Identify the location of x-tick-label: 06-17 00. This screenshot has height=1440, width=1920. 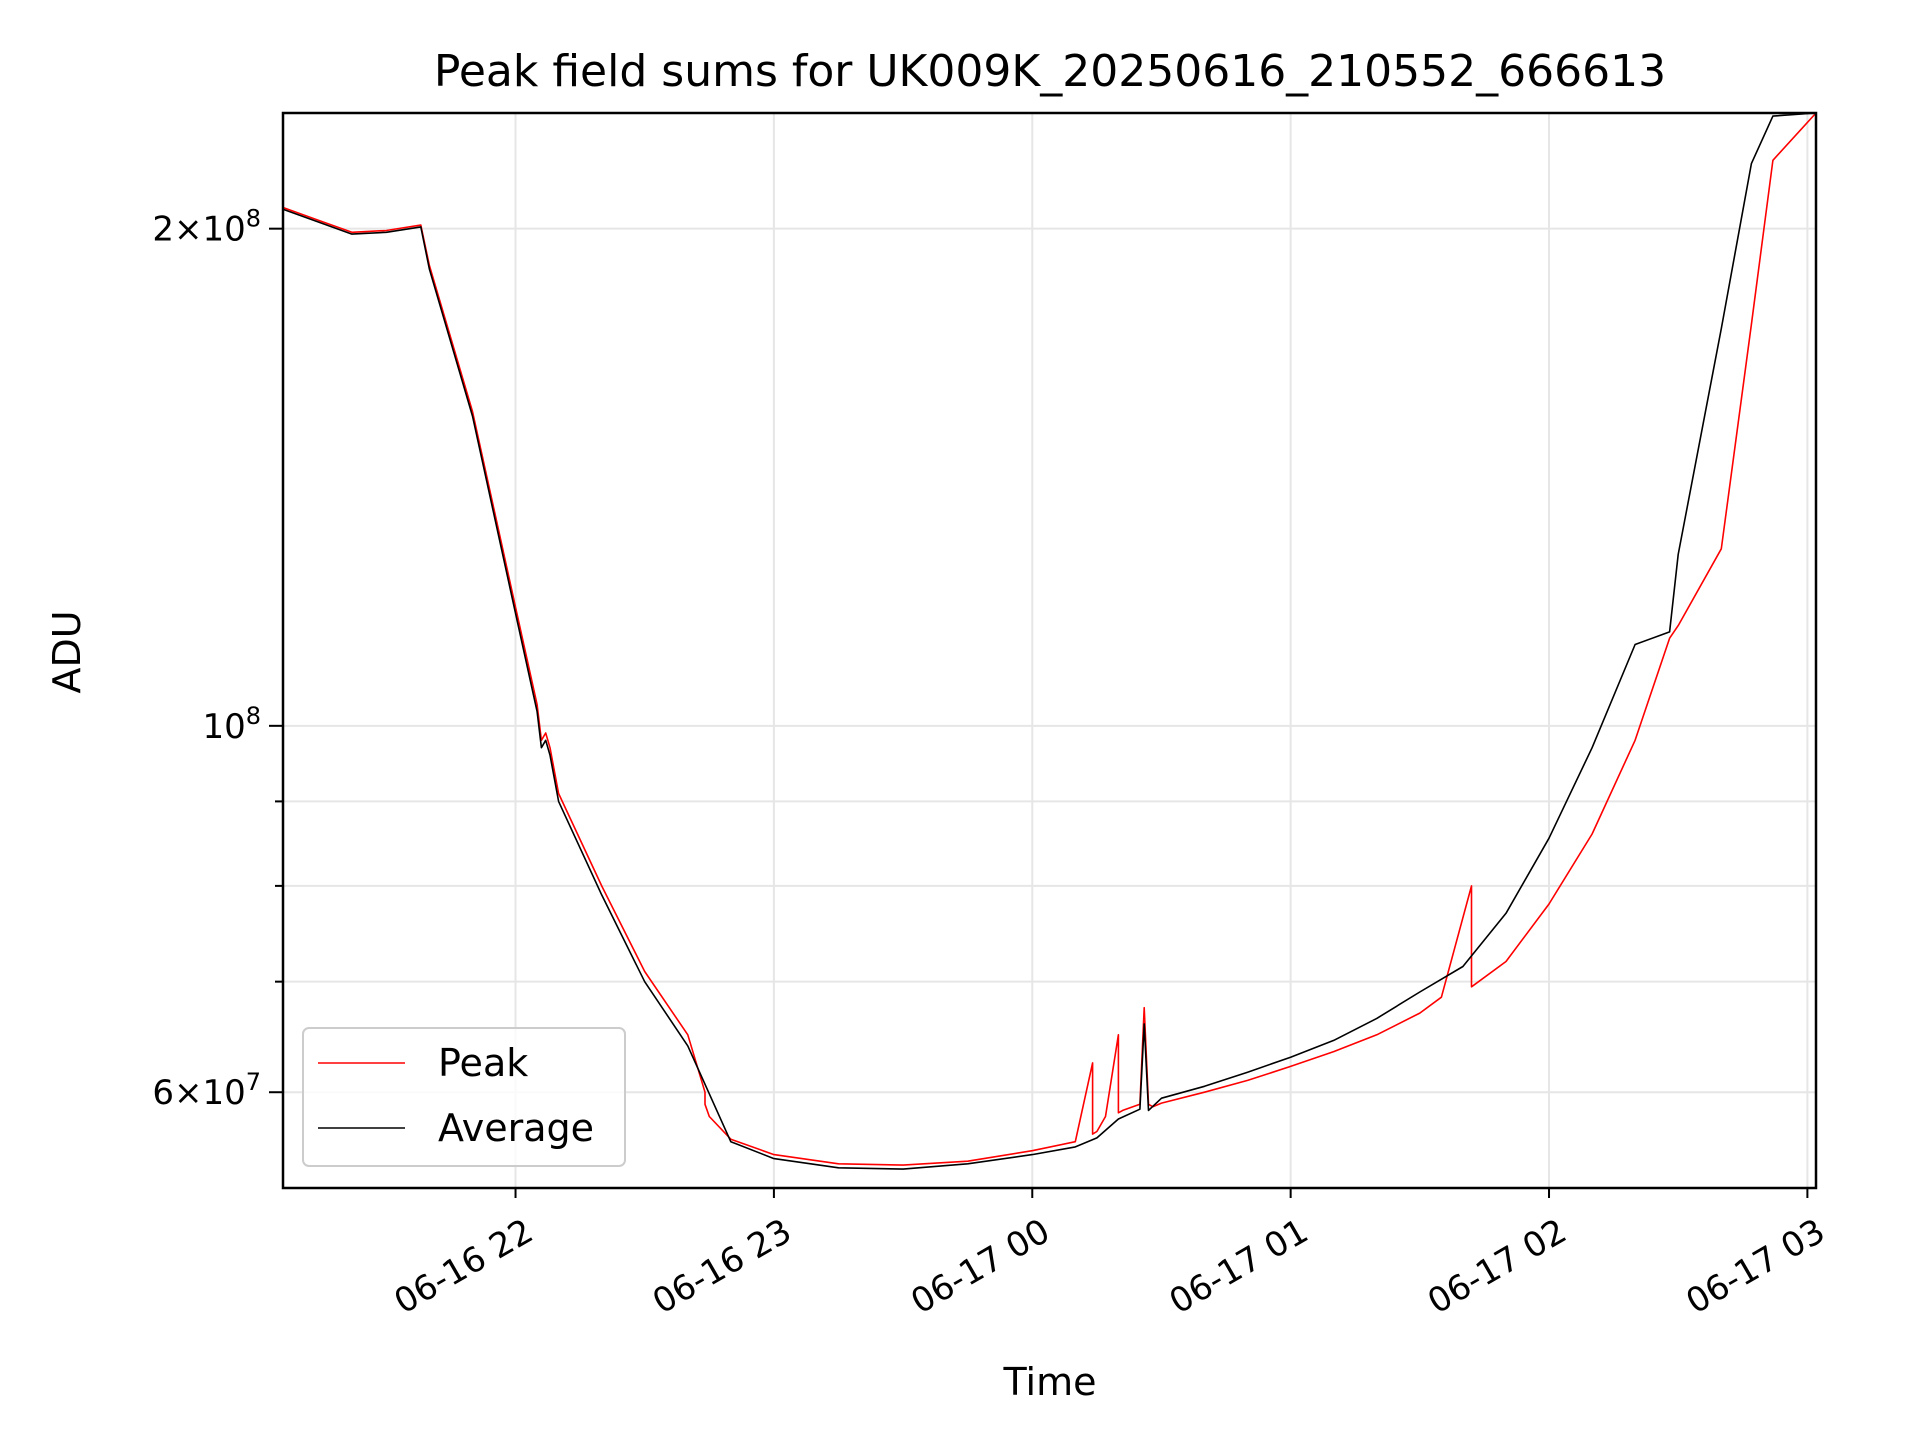
(980, 1266).